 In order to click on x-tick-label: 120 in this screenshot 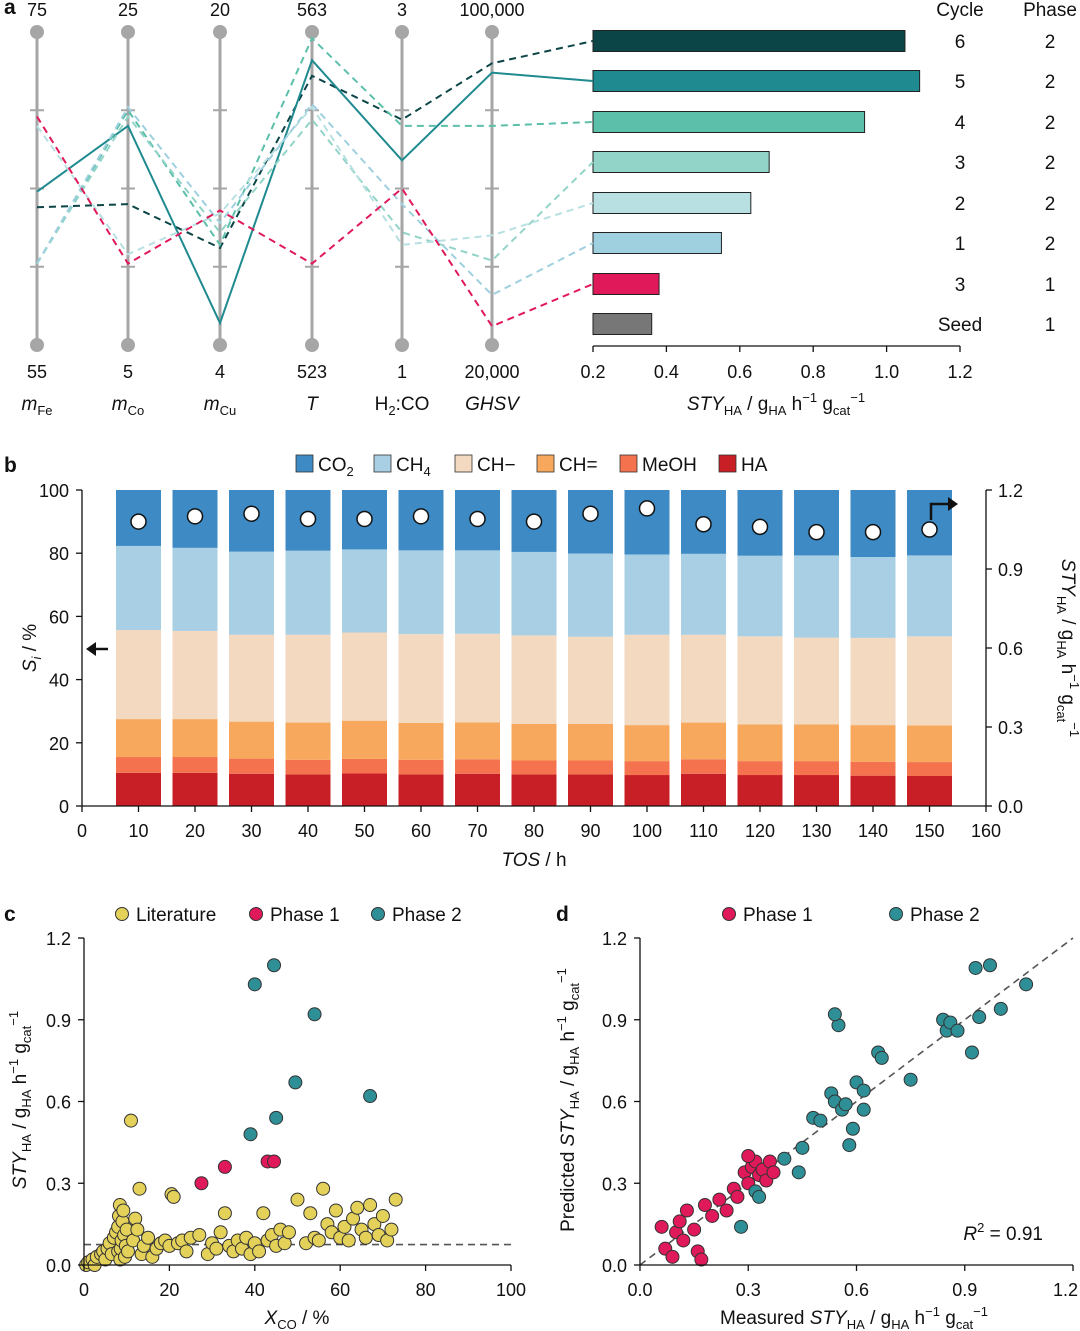, I will do `click(760, 831)`.